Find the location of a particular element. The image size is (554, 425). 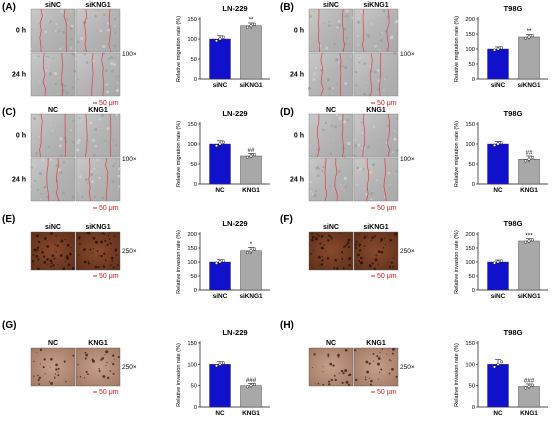

group-label: KNG1 is located at coordinates (98, 110).